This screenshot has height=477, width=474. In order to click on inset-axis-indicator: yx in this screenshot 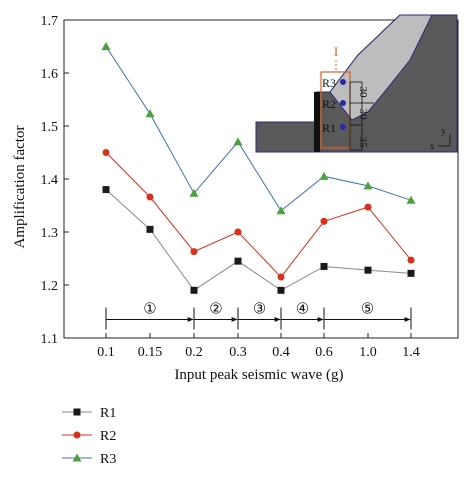, I will do `click(440, 138)`.